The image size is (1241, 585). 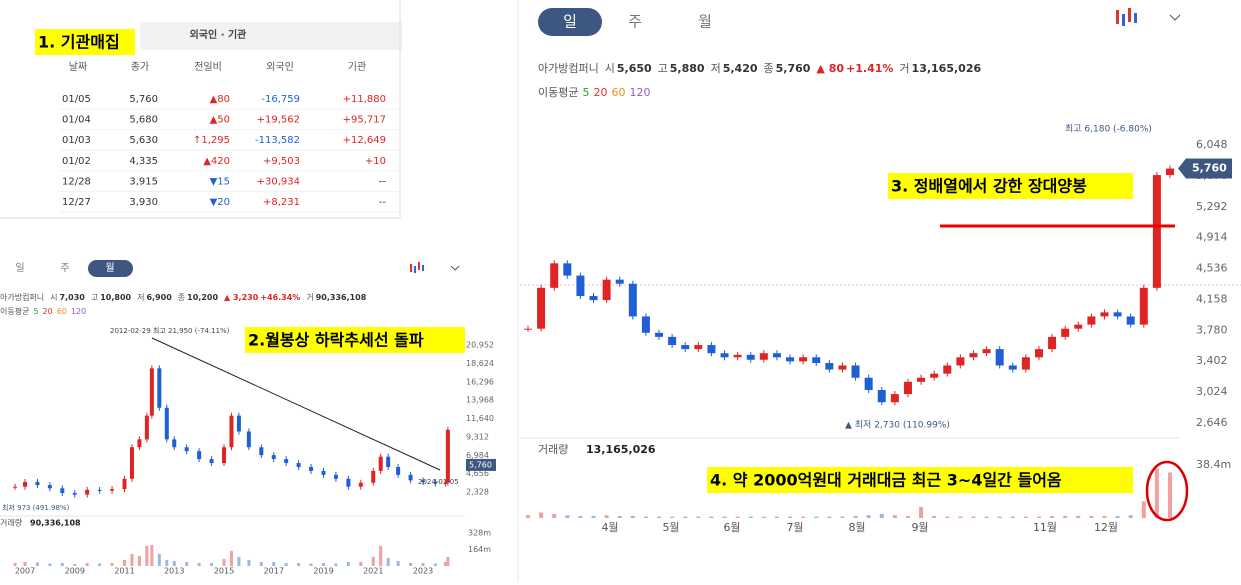 I want to click on info-item: 5,420, so click(x=740, y=68).